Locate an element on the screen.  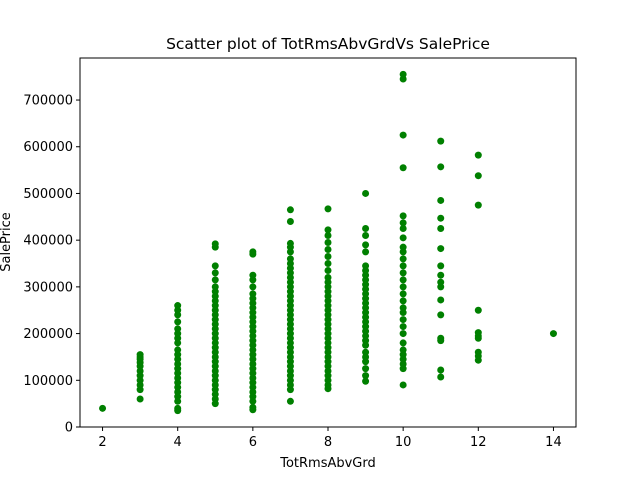
x-axis-label: TotRmsAbvGrd is located at coordinates (327, 463).